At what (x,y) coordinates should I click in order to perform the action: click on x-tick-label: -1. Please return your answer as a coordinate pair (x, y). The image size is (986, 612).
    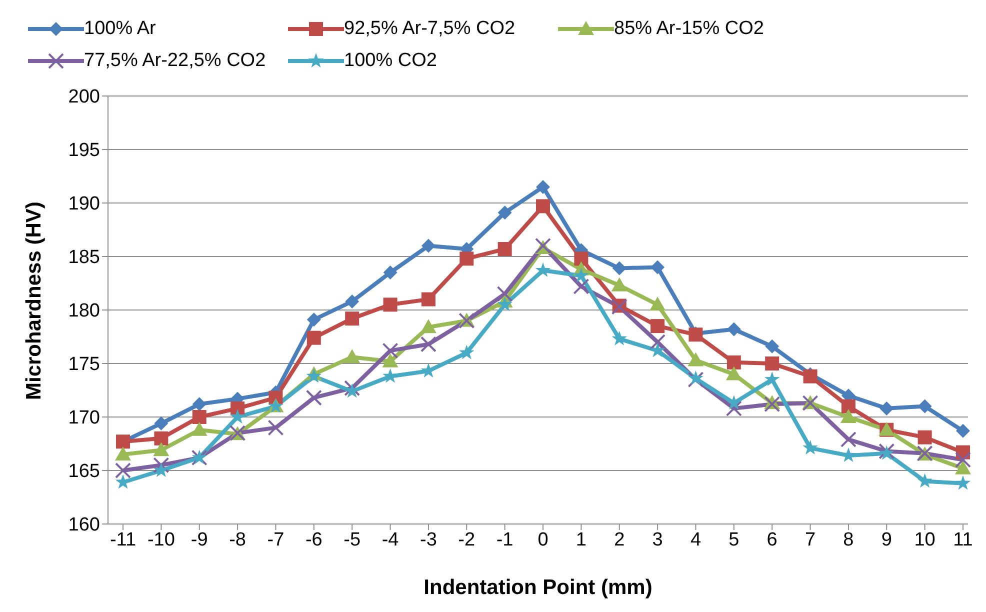
    Looking at the image, I should click on (505, 539).